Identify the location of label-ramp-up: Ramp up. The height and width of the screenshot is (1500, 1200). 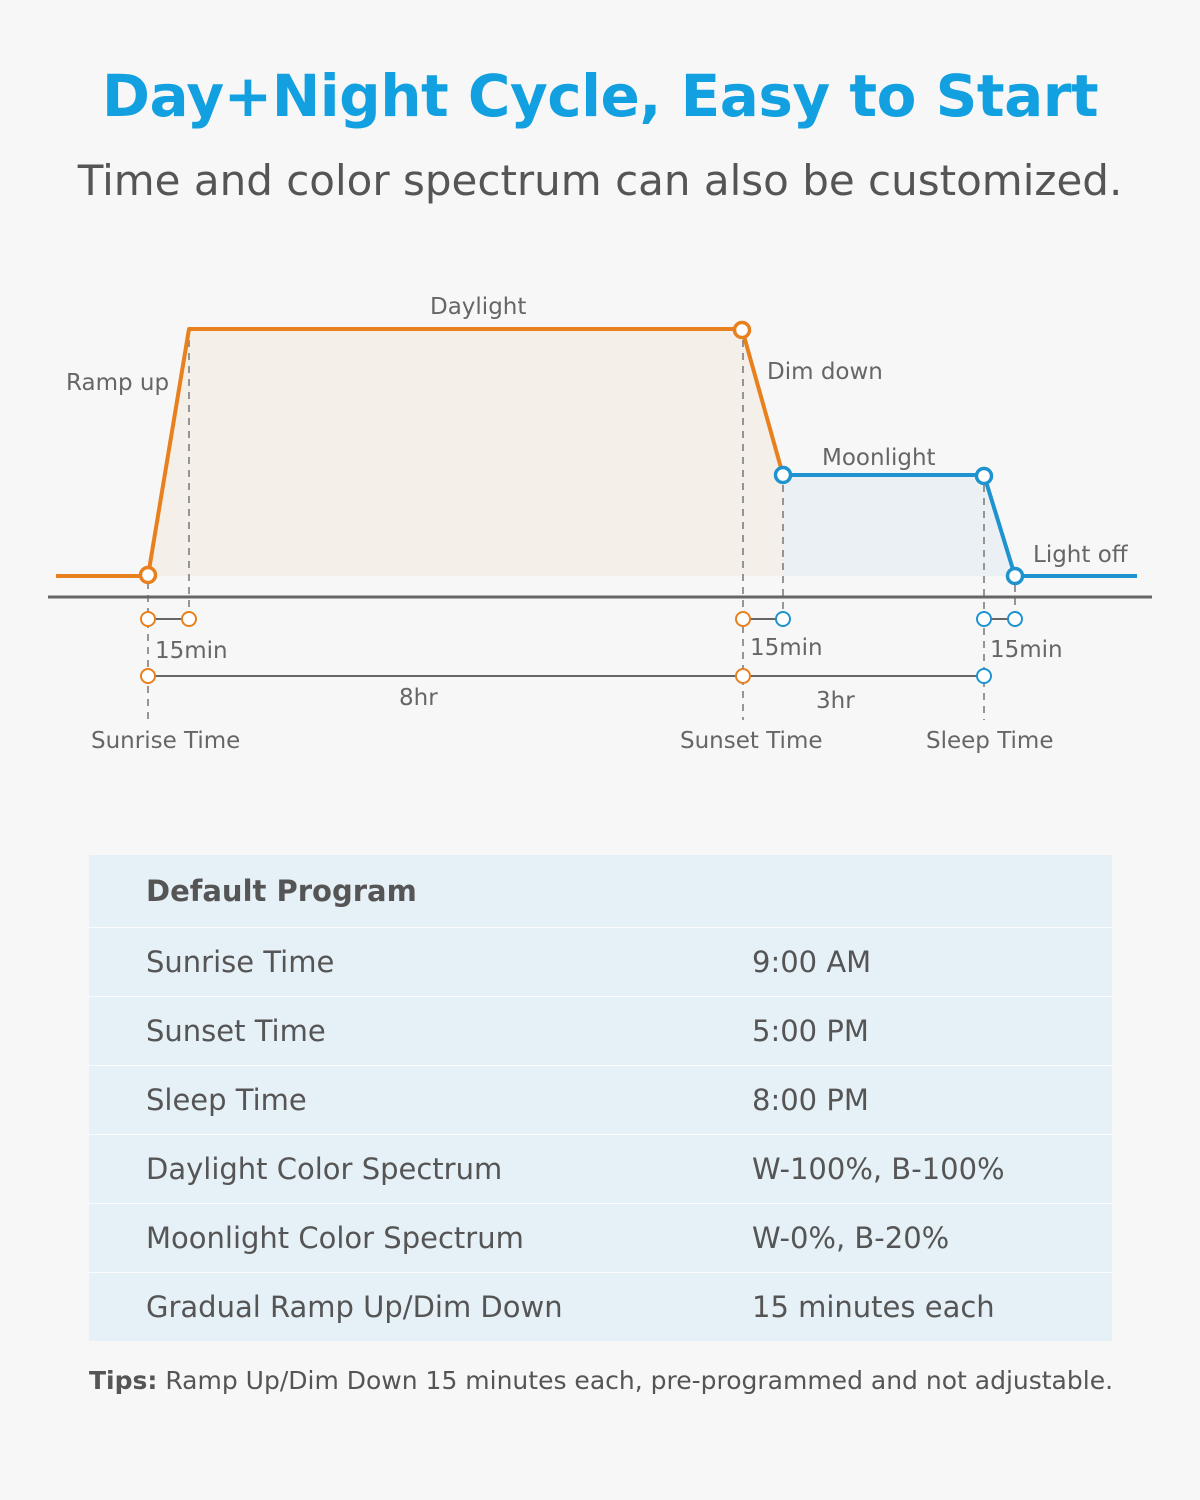
(117, 383).